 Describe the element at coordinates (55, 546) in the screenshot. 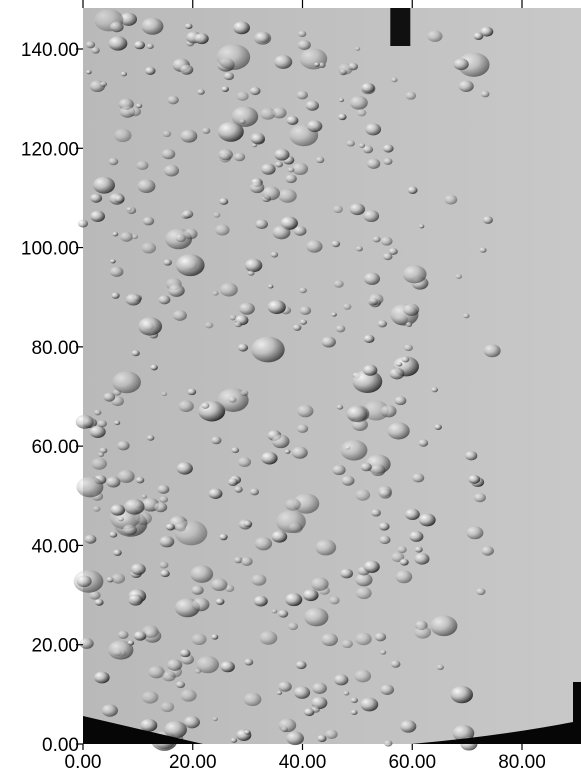

I see `y-tick-label: 40.00` at that location.